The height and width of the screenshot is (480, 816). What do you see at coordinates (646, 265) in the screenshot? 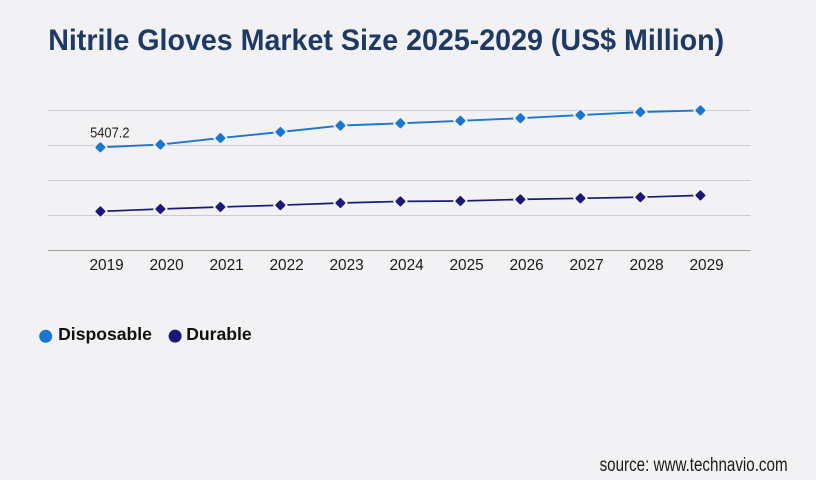
I see `svg-text: 2028` at bounding box center [646, 265].